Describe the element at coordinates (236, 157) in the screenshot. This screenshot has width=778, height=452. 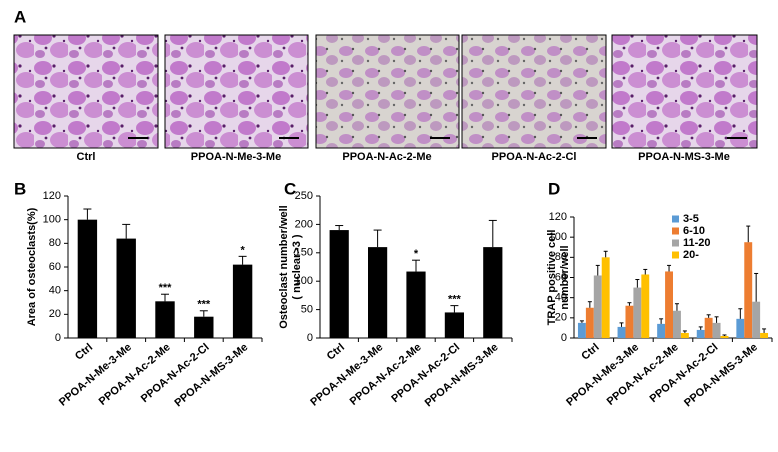
I see `caption: PPOA-N-Me-3-Me` at that location.